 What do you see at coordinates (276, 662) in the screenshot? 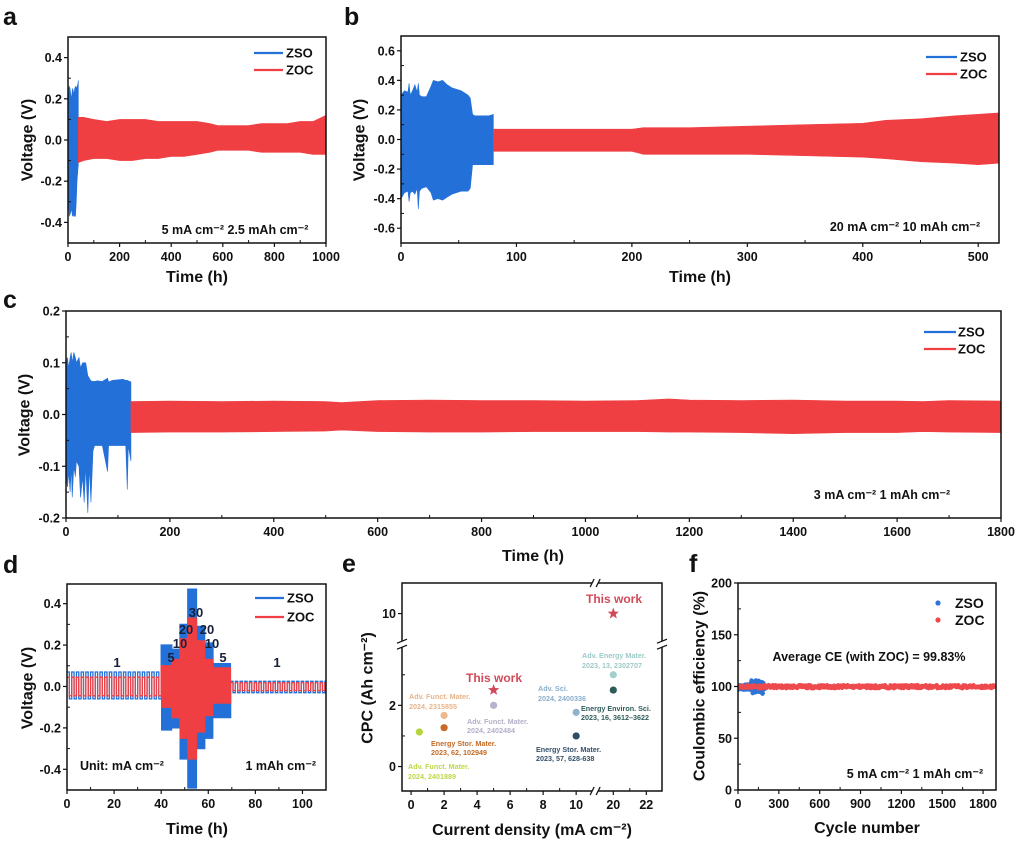
I see `current-density-label: 1` at bounding box center [276, 662].